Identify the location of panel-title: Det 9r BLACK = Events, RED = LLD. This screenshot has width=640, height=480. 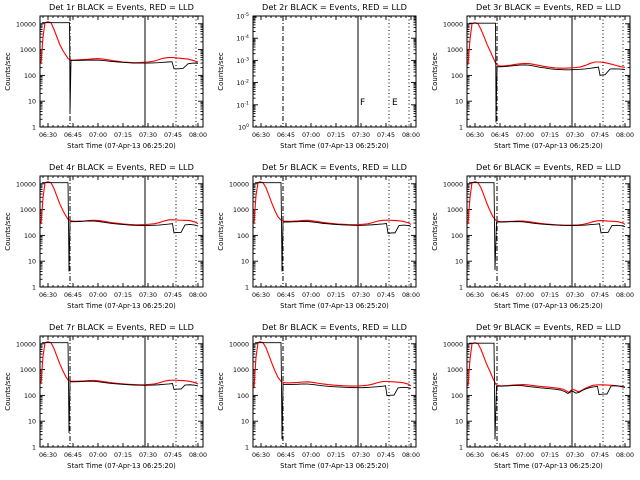
(548, 327).